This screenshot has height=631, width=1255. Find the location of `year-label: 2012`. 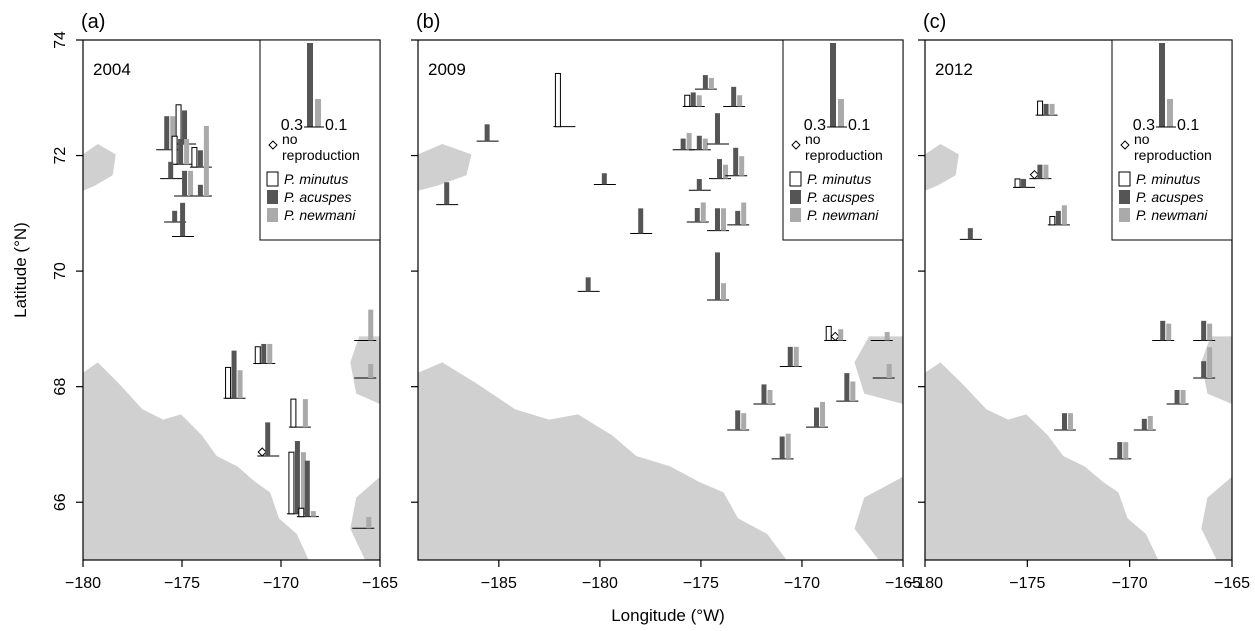

year-label: 2012 is located at coordinates (954, 69).